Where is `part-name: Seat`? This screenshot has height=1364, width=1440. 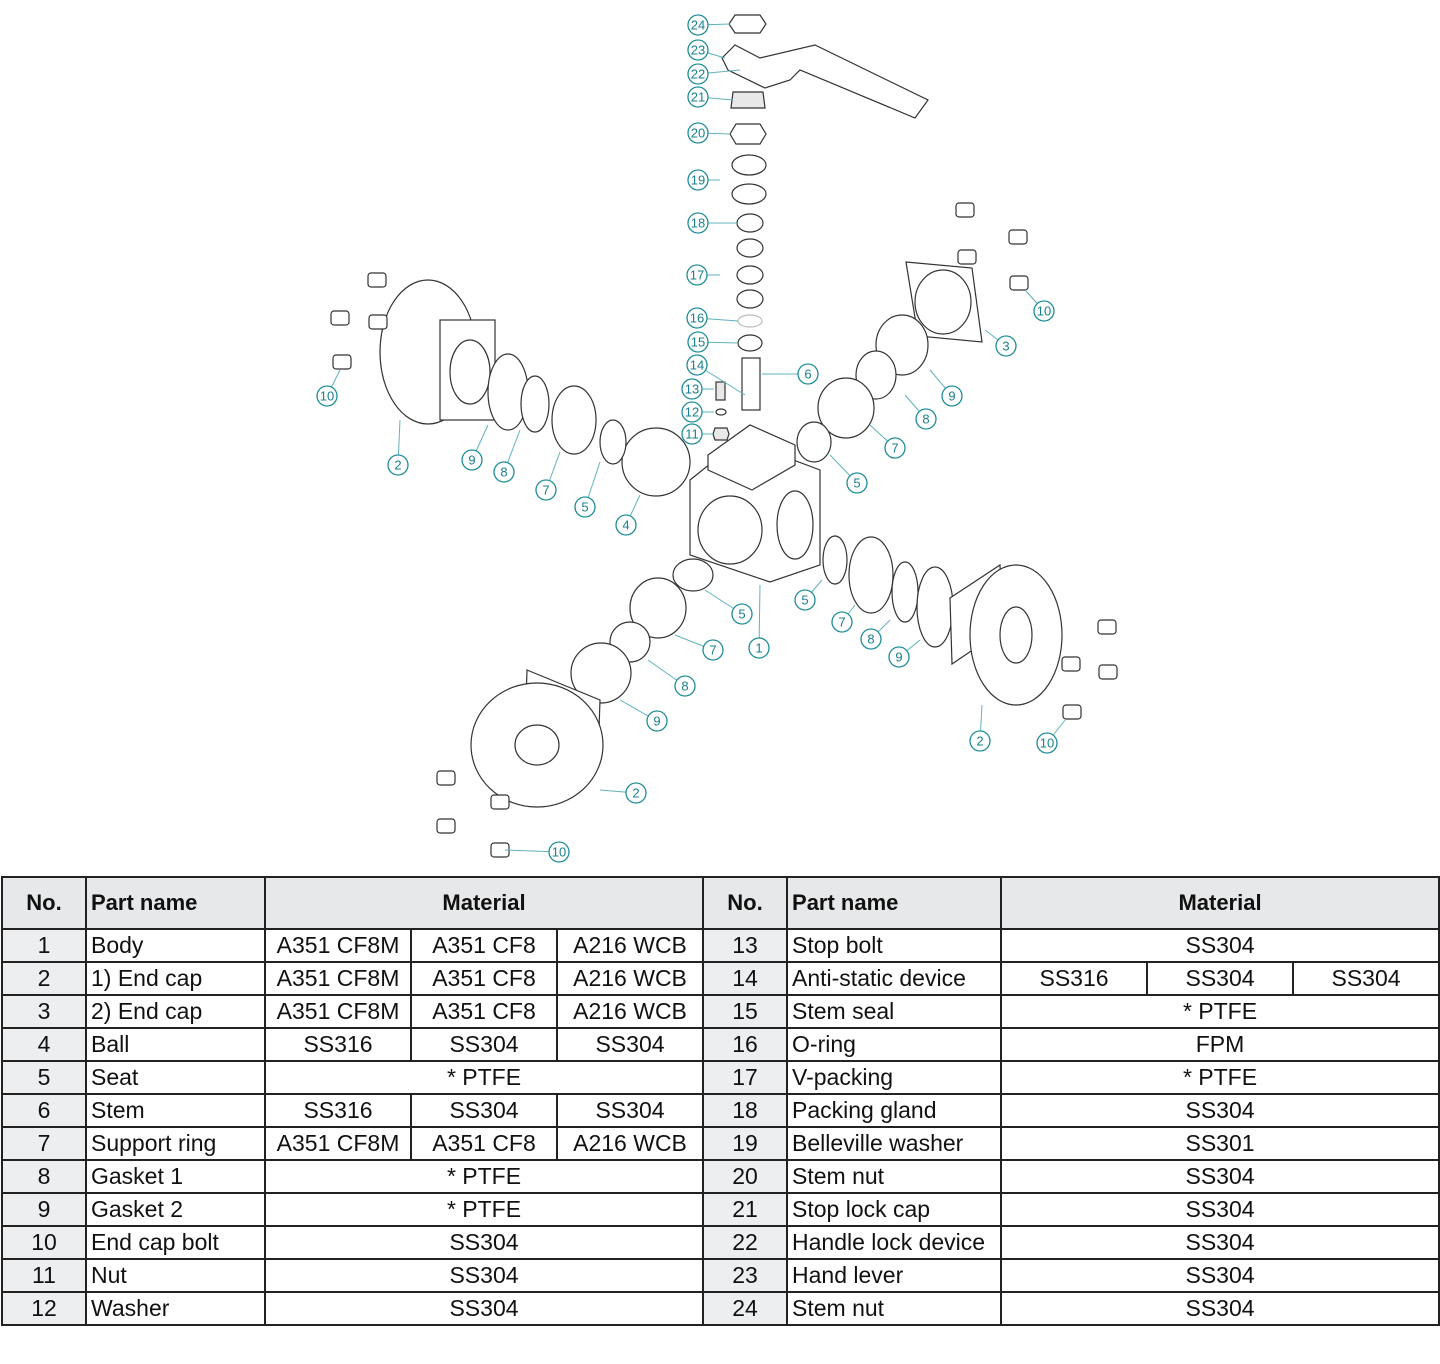 part-name: Seat is located at coordinates (175, 1077).